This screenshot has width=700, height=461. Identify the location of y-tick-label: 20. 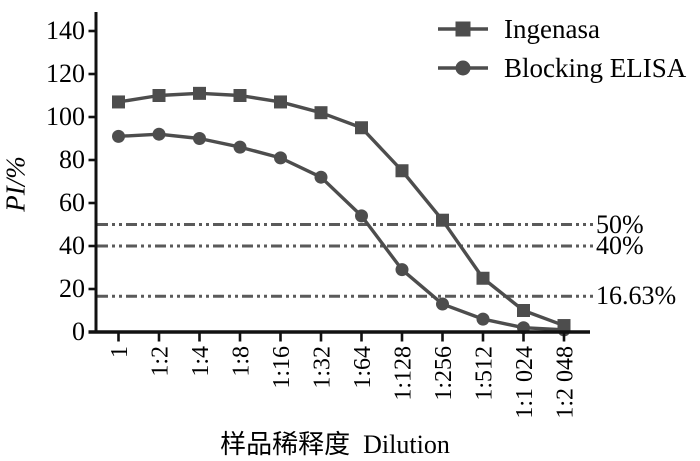
(72, 288).